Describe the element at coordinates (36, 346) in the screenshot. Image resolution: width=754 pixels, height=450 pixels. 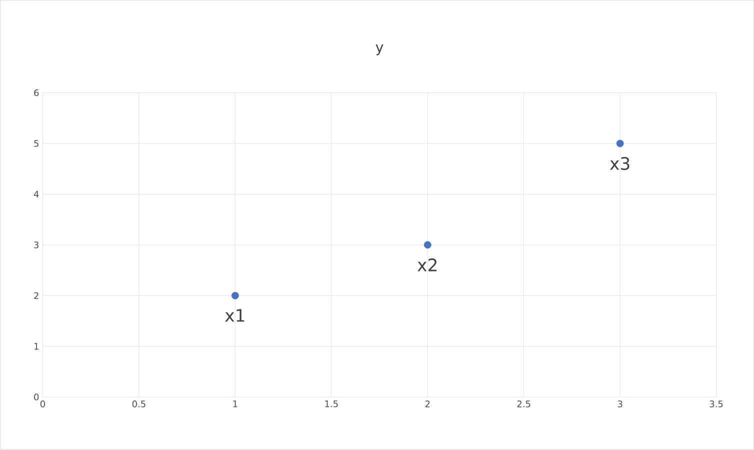
I see `y-tick-label: 1` at that location.